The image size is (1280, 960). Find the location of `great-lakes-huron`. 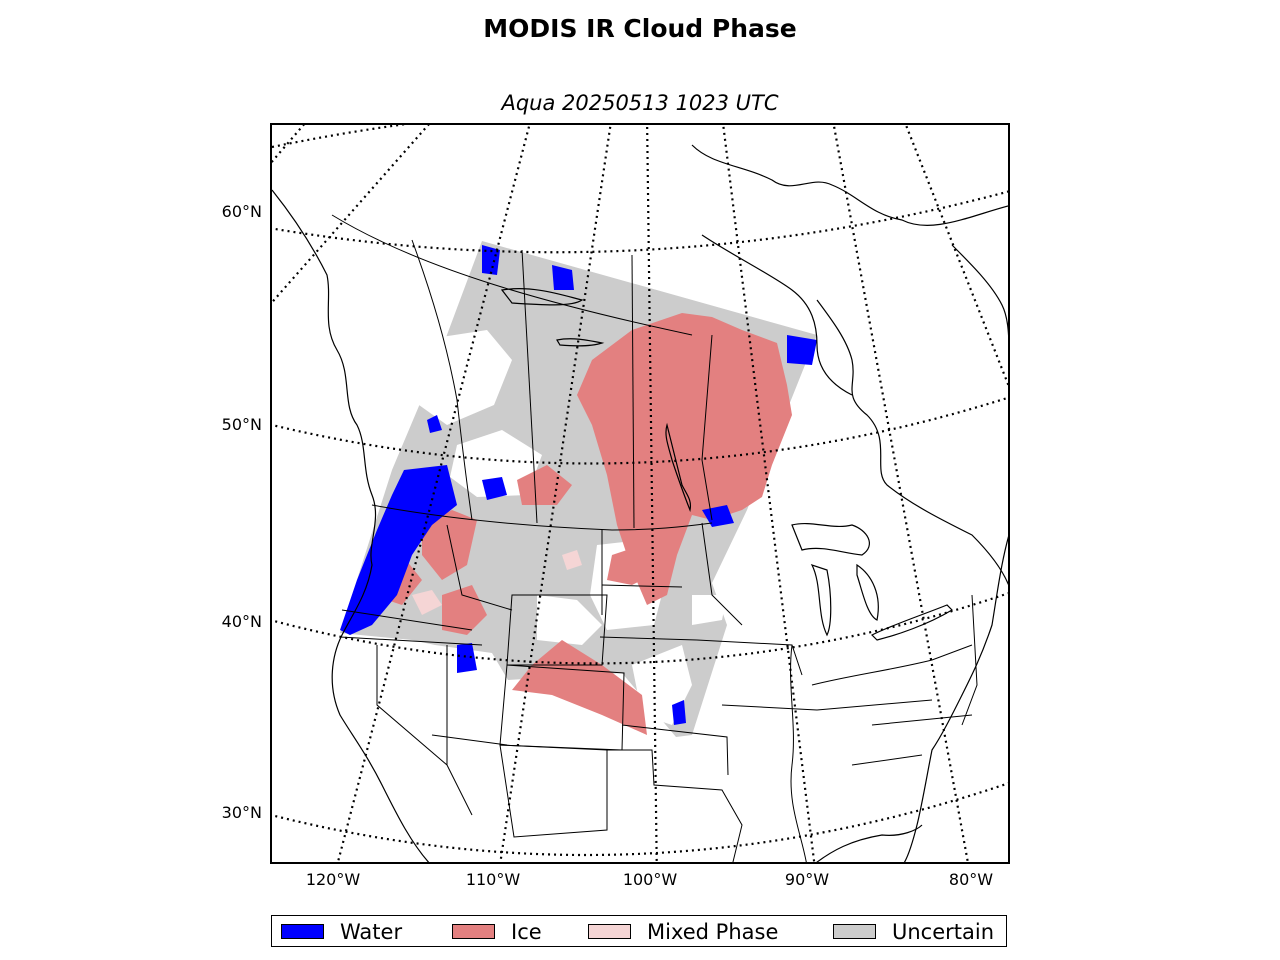

great-lakes-huron is located at coordinates (867, 592).